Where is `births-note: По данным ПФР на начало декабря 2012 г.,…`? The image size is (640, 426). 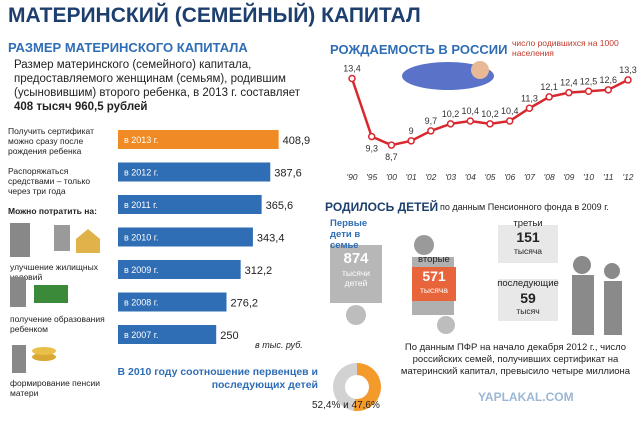 births-note: По данным ПФР на начало декабря 2012 г.,… is located at coordinates (515, 359).